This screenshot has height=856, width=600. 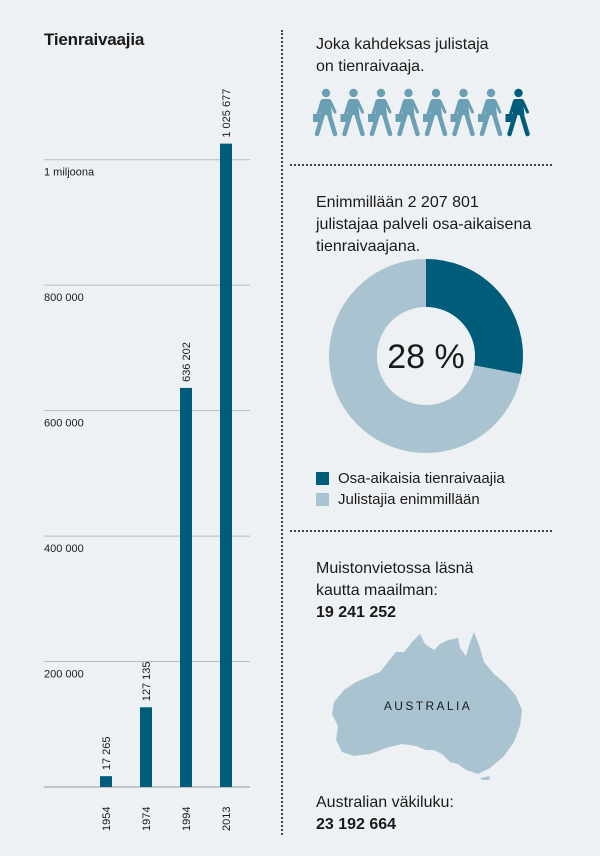 What do you see at coordinates (107, 819) in the screenshot?
I see `x-tick-label: 1954` at bounding box center [107, 819].